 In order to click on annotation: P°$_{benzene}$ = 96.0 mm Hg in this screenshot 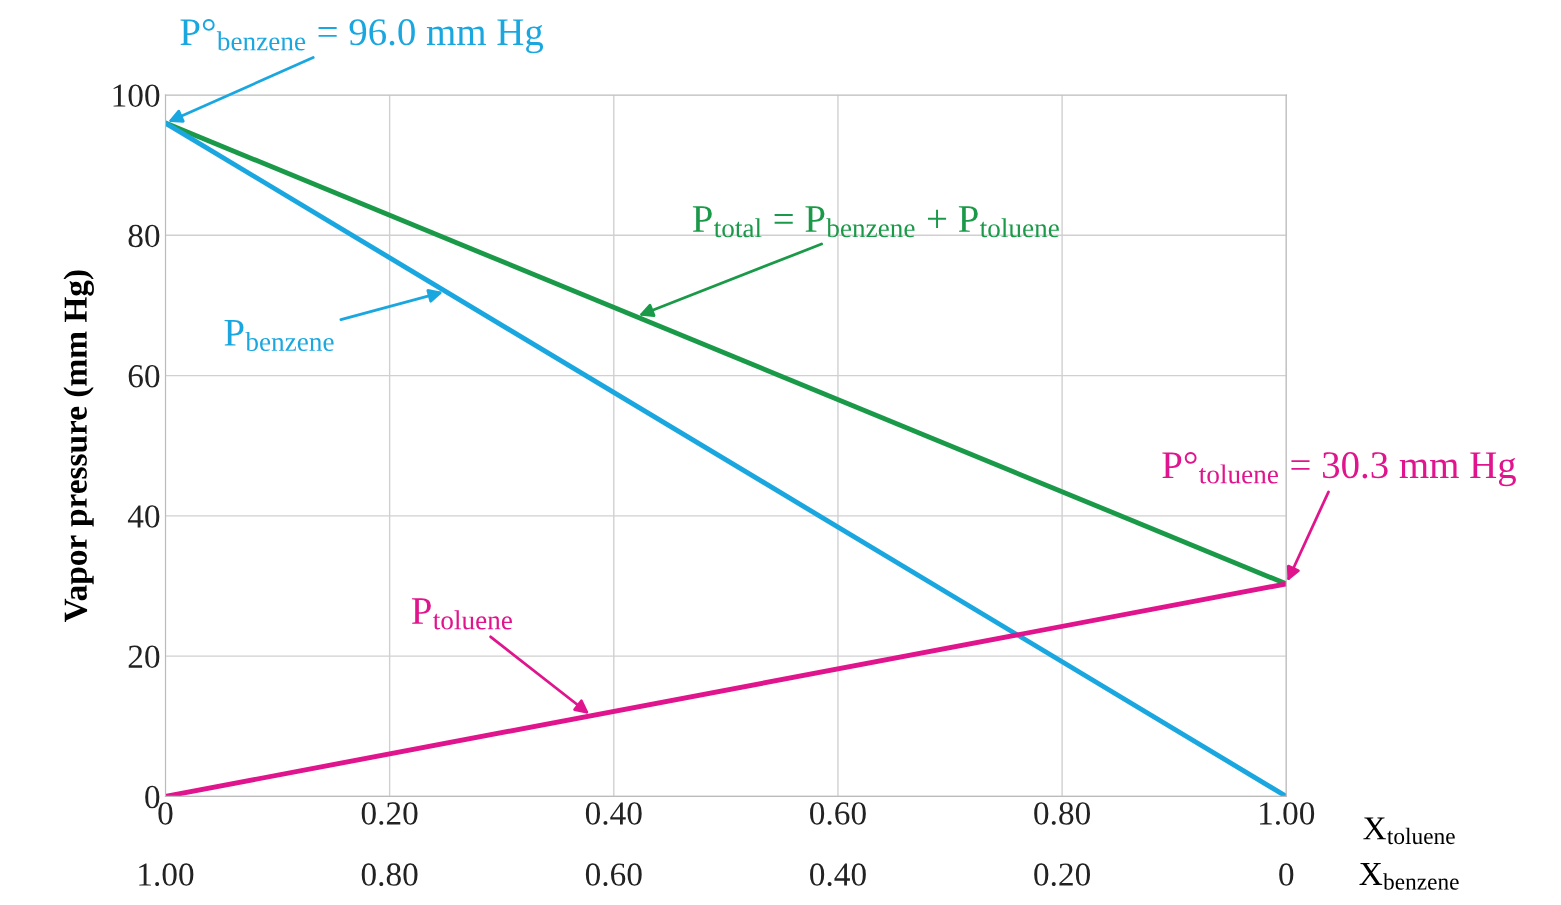, I will do `click(362, 36)`.